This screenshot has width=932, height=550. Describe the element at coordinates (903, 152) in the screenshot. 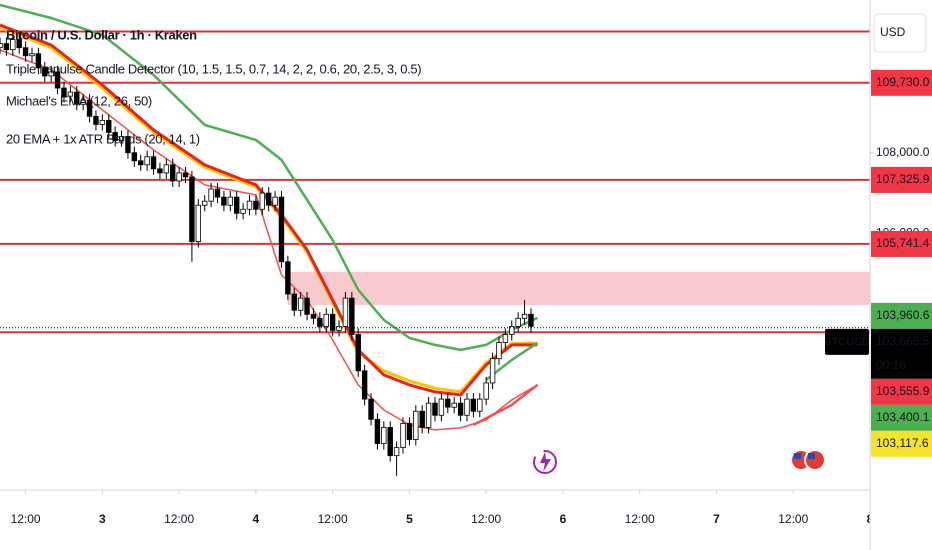

I see `y-tick-label: 108,000.0` at that location.